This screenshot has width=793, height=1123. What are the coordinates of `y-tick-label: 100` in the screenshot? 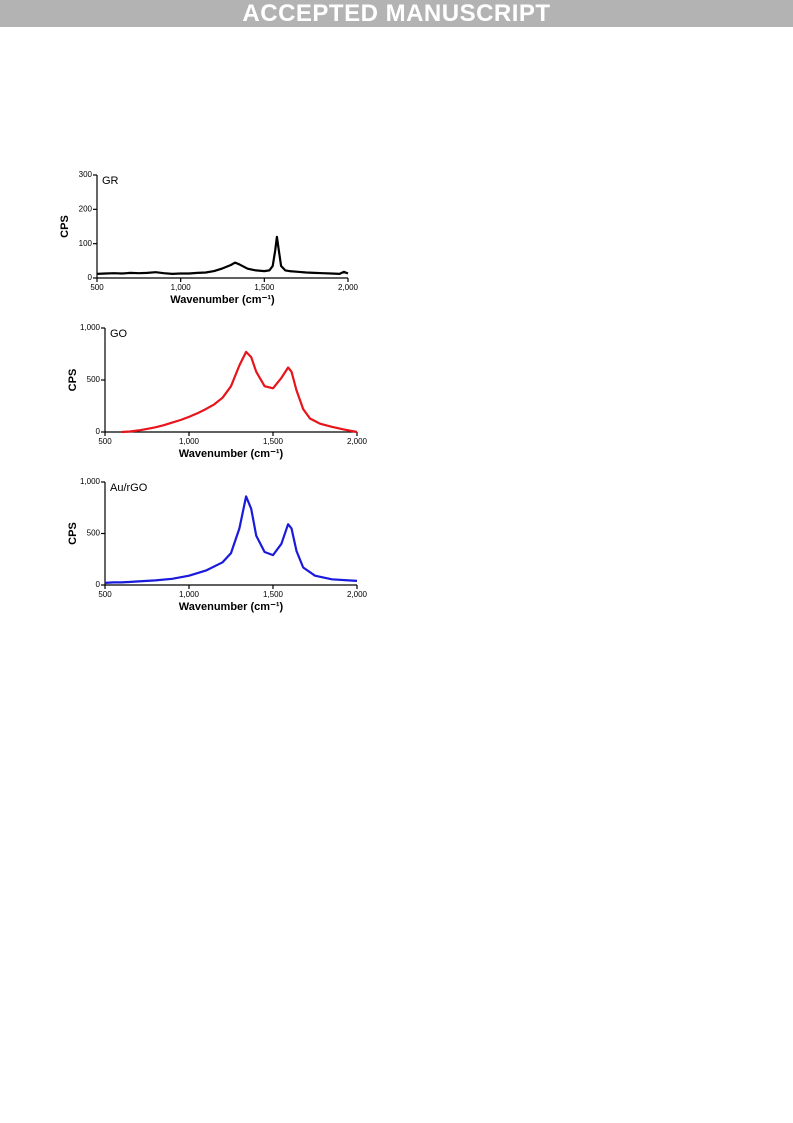 It's located at (86, 243).